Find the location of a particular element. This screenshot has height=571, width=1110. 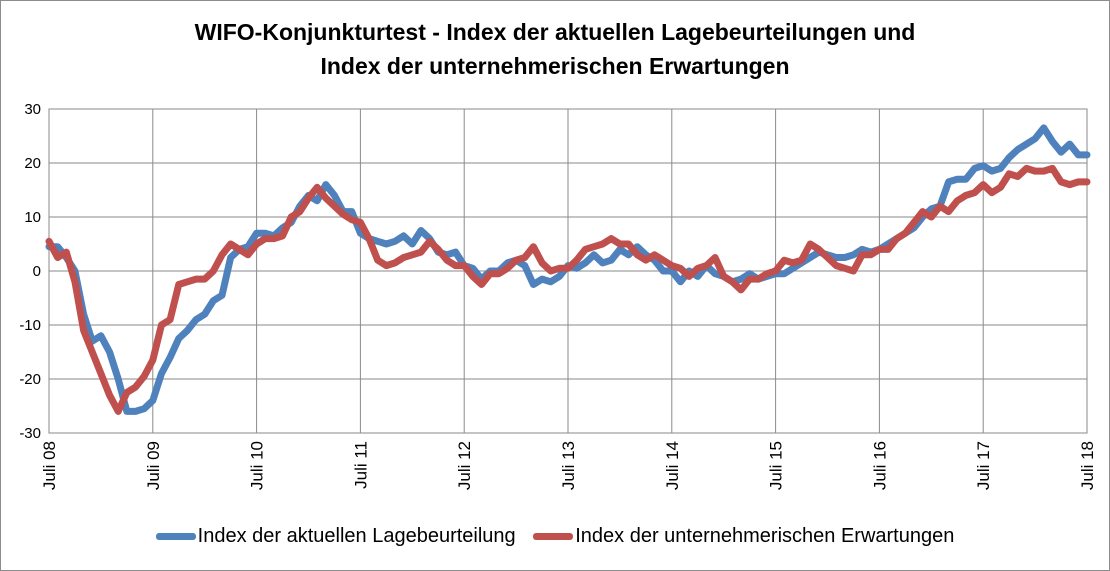

x-tick-label: Juli 16 is located at coordinates (879, 465).